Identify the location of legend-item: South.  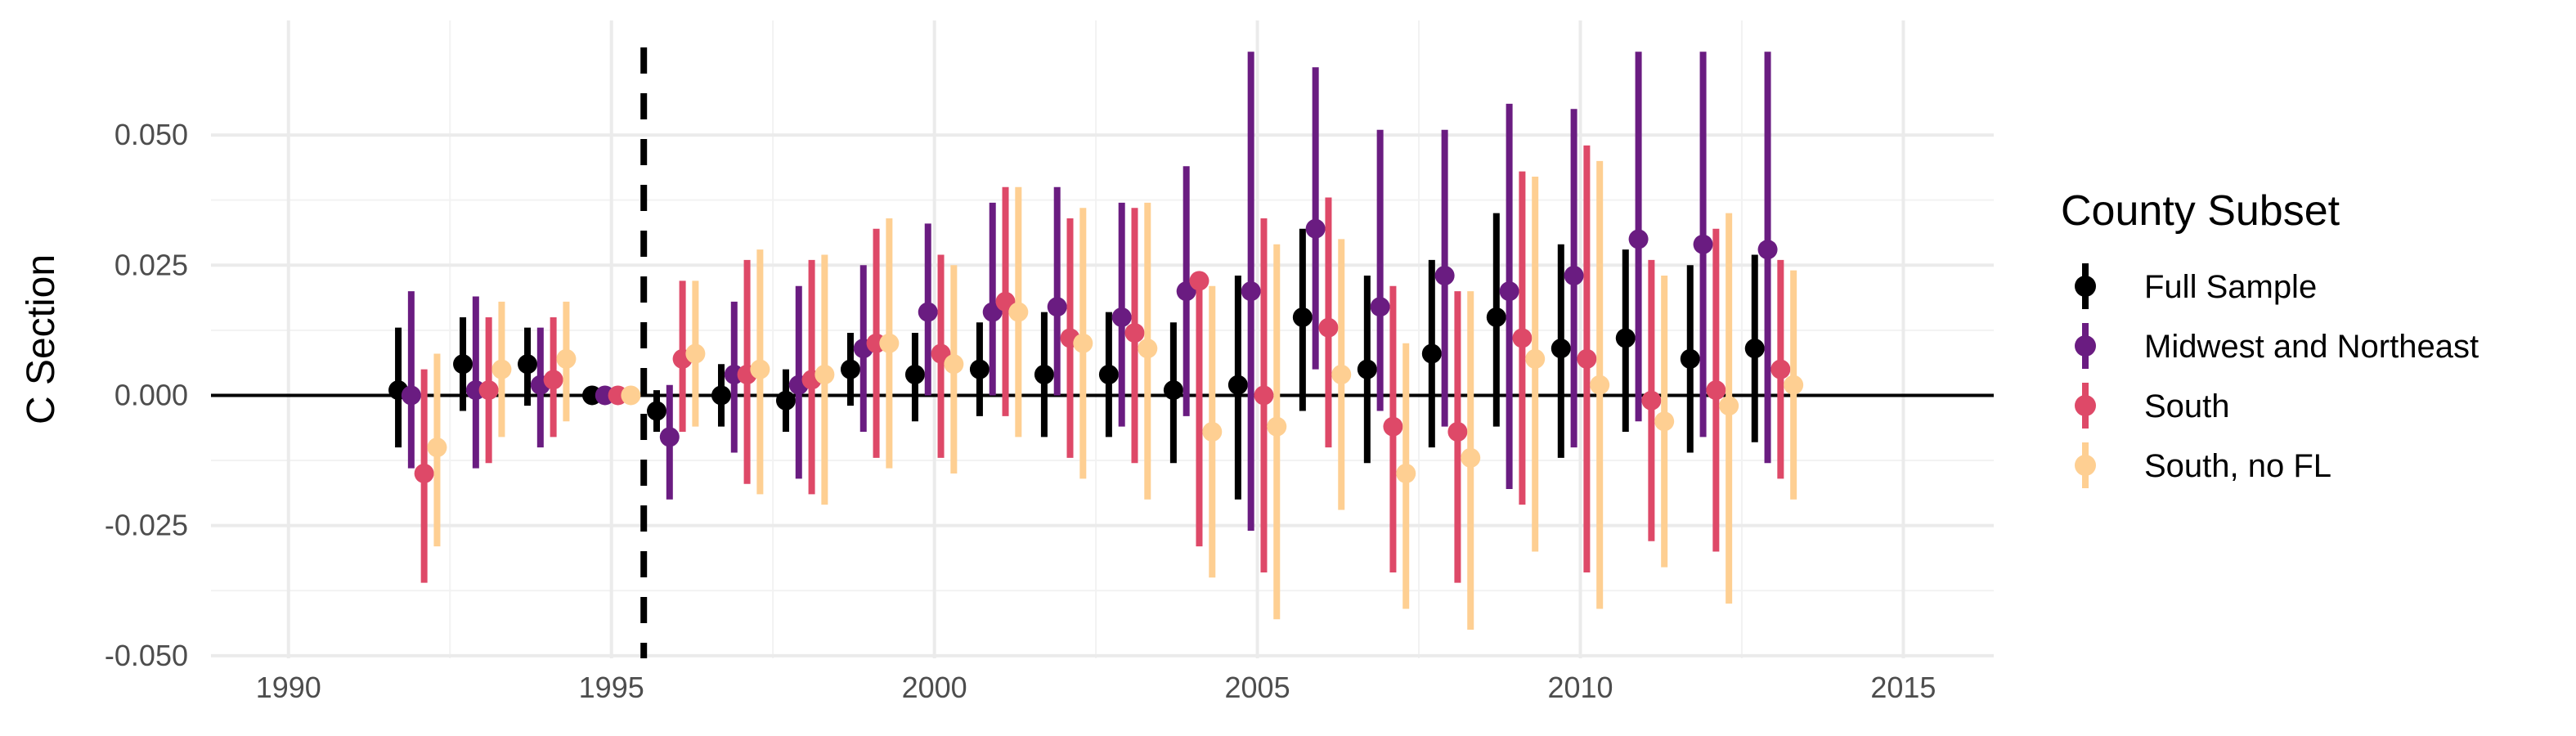
(2152, 406).